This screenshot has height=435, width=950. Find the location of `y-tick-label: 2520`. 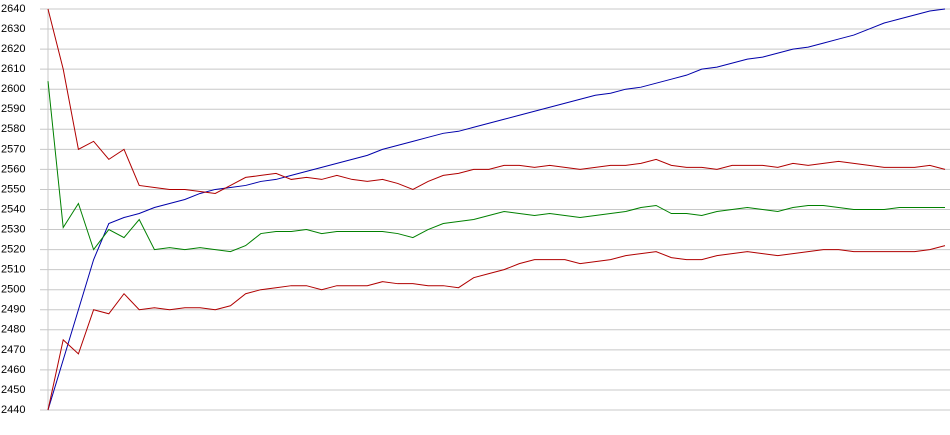

y-tick-label: 2520 is located at coordinates (13, 250).